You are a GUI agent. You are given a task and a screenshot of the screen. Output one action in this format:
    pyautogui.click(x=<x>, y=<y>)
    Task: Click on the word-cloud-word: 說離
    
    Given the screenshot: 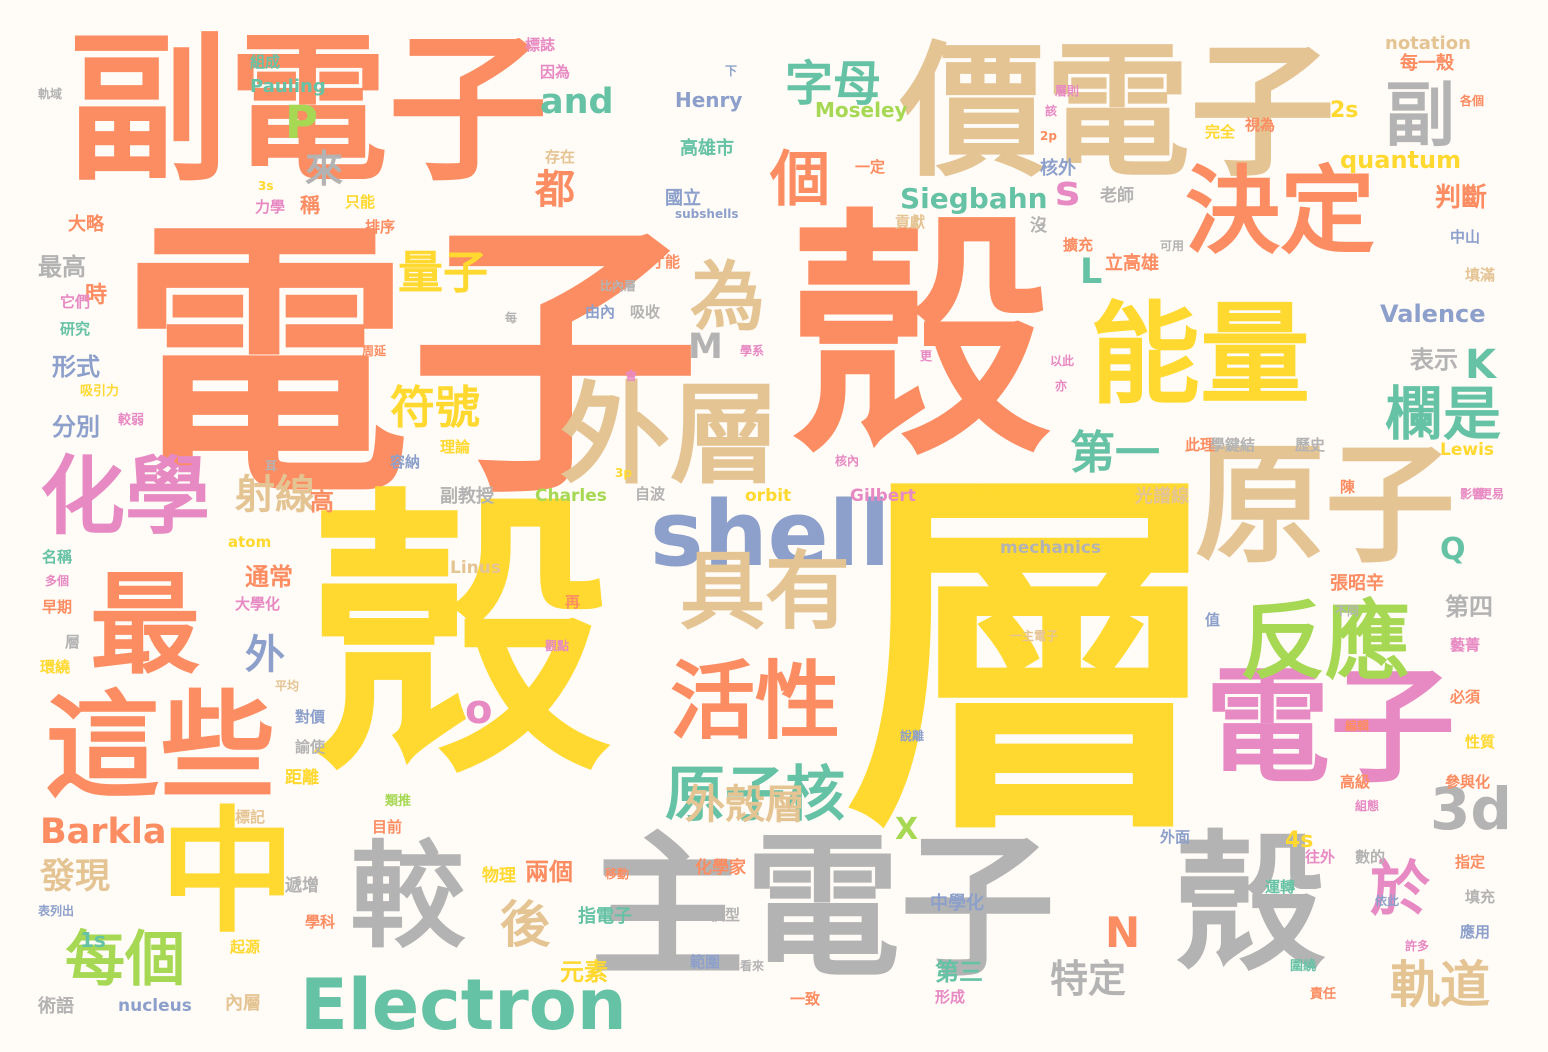 What is the action you would take?
    pyautogui.click(x=912, y=736)
    